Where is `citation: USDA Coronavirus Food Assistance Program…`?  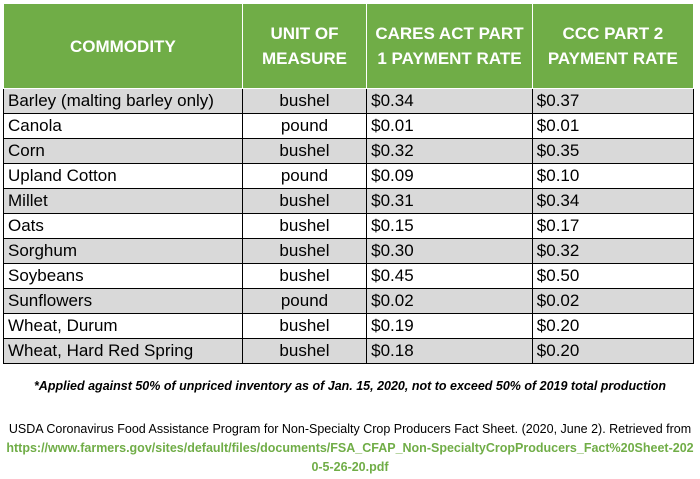
citation: USDA Coronavirus Food Assistance Program… is located at coordinates (350, 448).